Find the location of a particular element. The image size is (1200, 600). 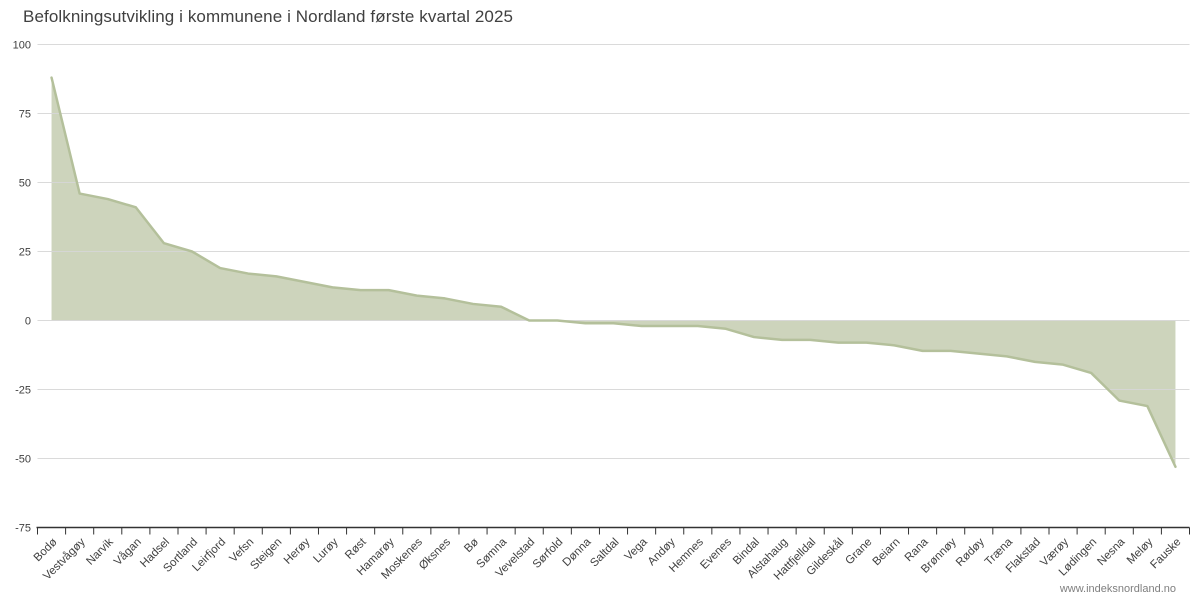

x-tick-label: Øksnes is located at coordinates (435, 554).